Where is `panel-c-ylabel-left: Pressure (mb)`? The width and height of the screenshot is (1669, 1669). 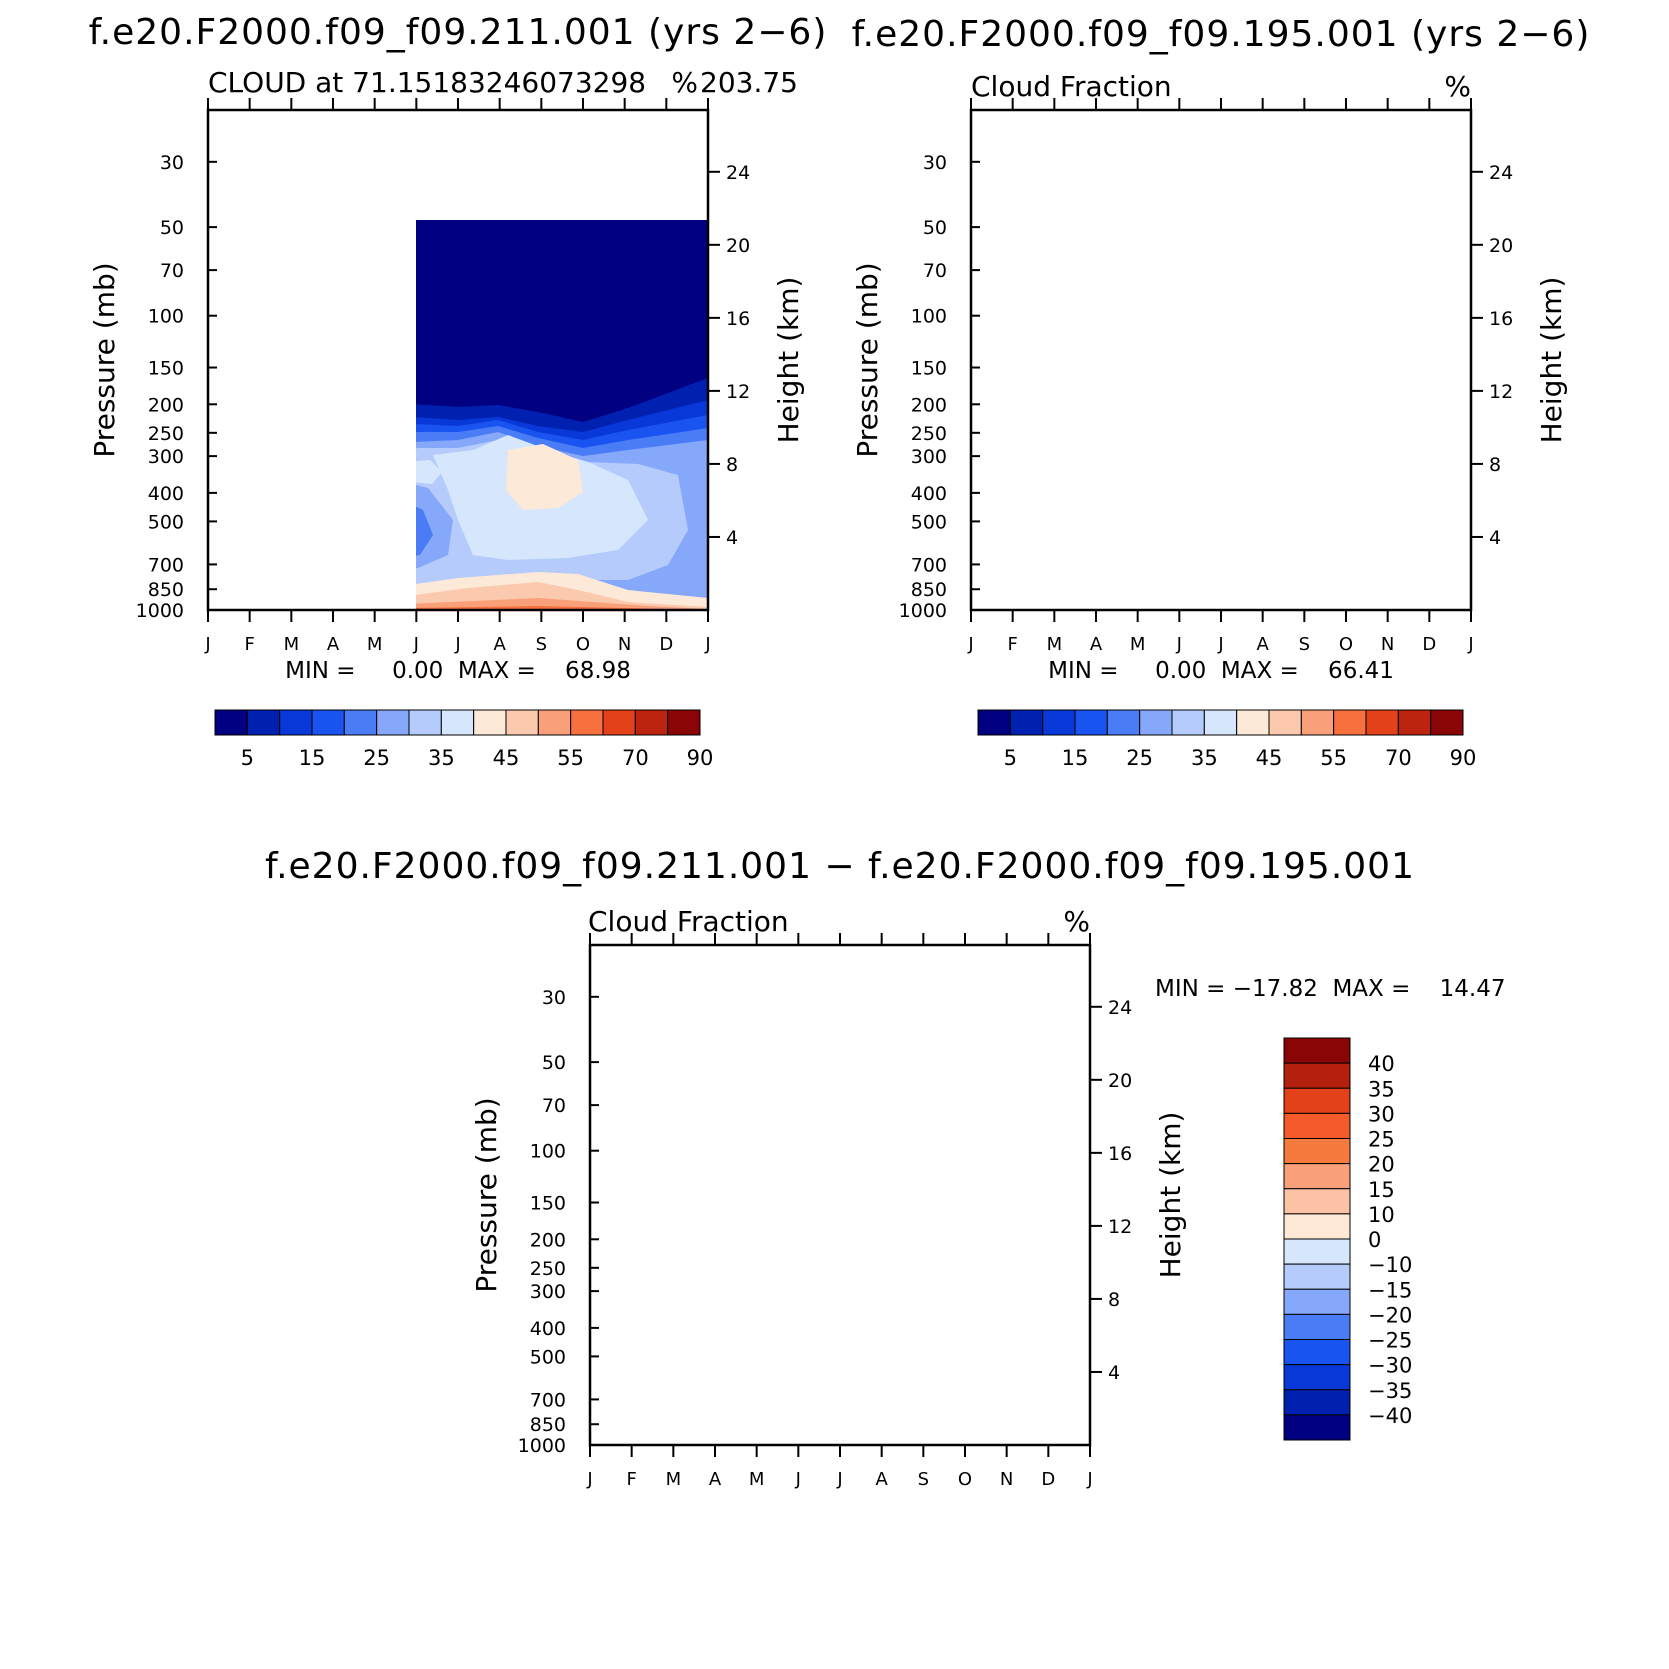
panel-c-ylabel-left: Pressure (mb) is located at coordinates (486, 1194).